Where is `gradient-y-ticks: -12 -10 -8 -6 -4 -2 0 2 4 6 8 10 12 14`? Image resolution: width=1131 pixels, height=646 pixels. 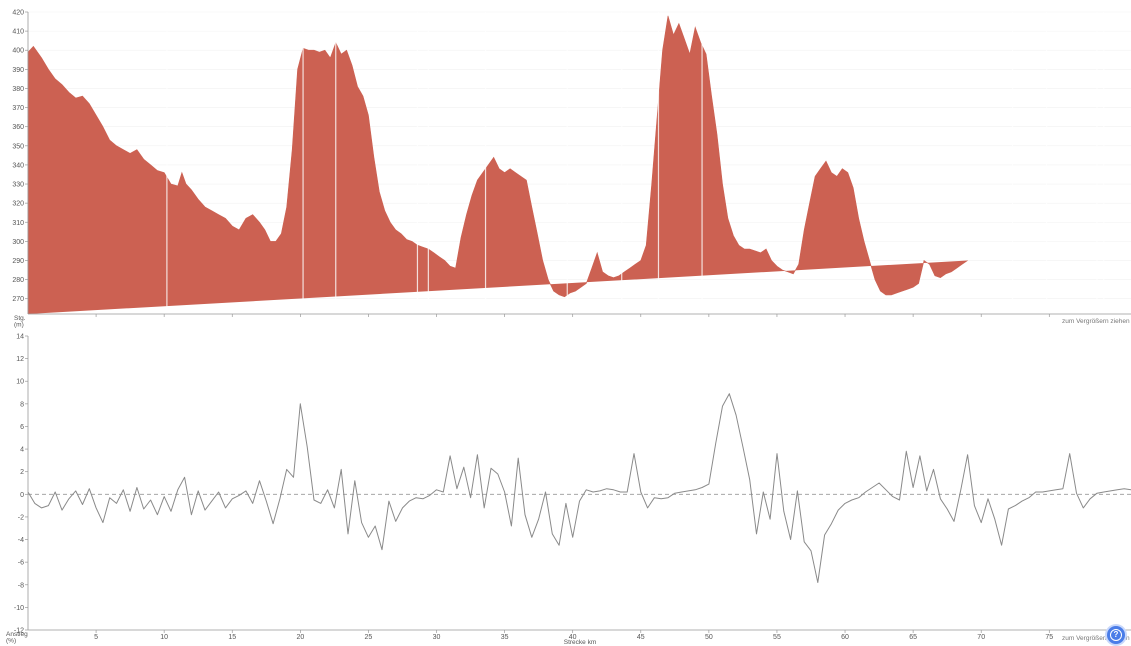
gradient-y-ticks: -12 -10 -8 -6 -4 -2 0 2 4 6 8 10 12 14 is located at coordinates (21, 484).